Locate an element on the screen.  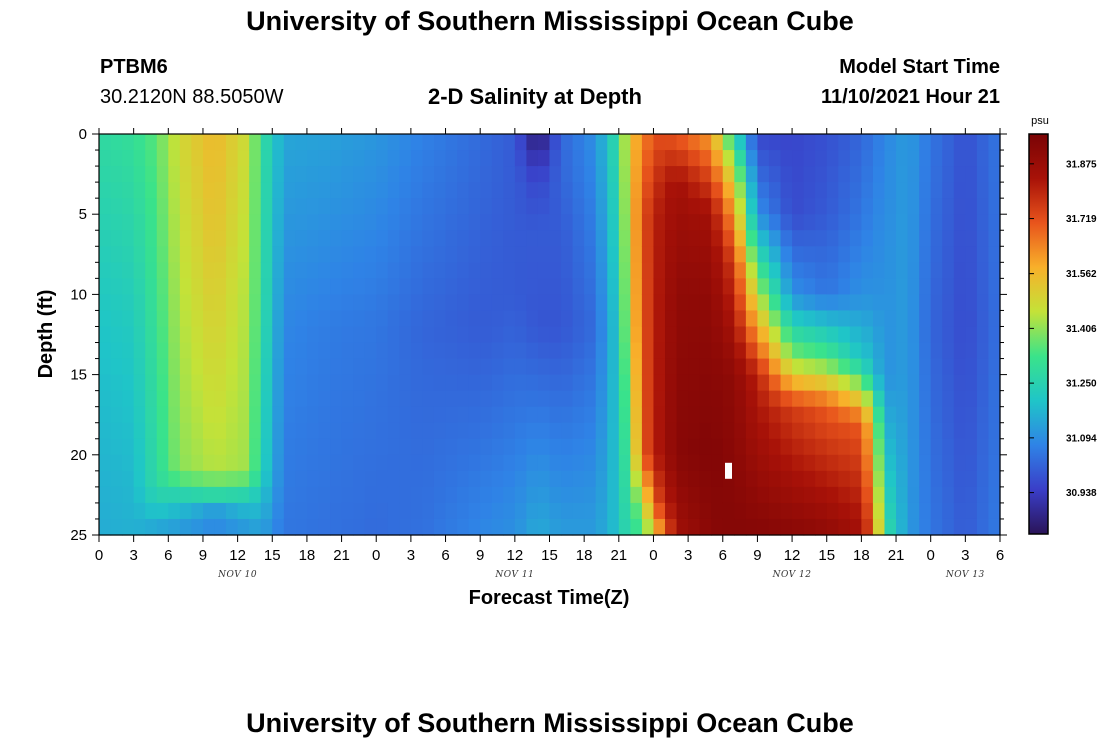
colorbar-tick-label: 31.875 is located at coordinates (1081, 164).